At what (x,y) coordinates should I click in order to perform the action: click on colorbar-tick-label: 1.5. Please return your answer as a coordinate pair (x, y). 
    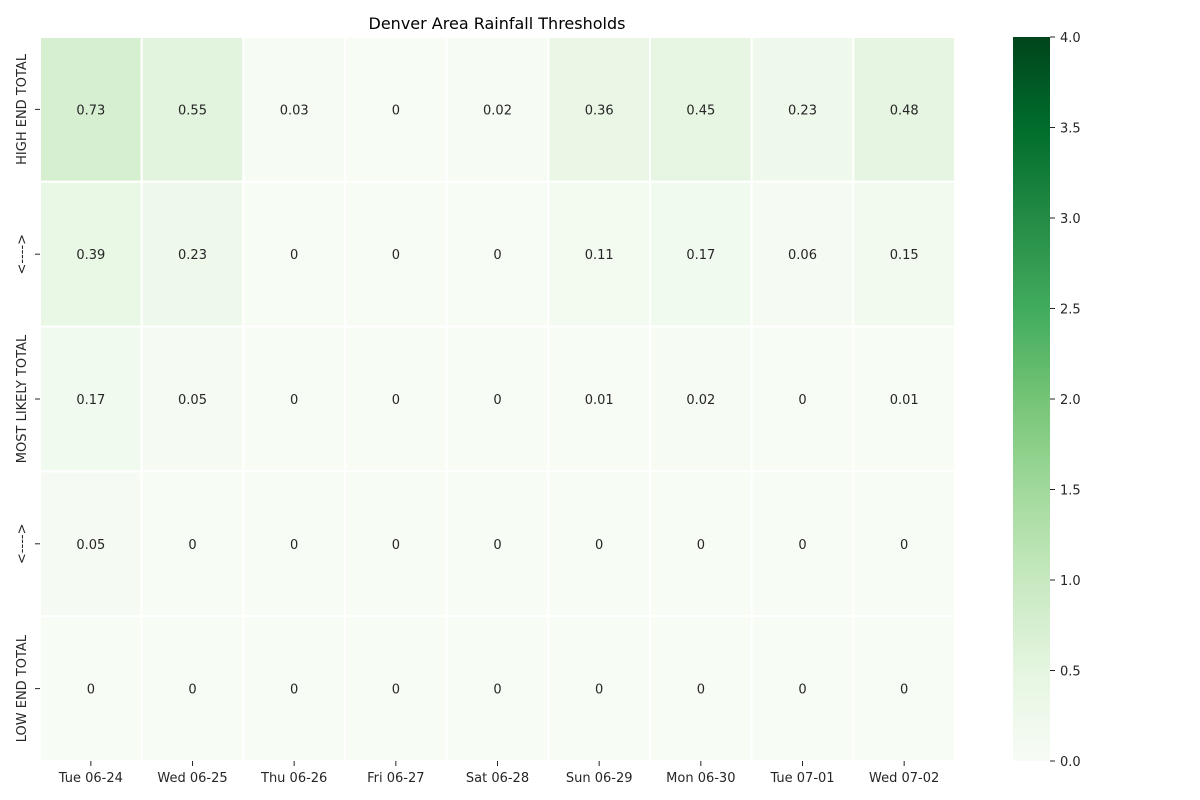
    Looking at the image, I should click on (1070, 491).